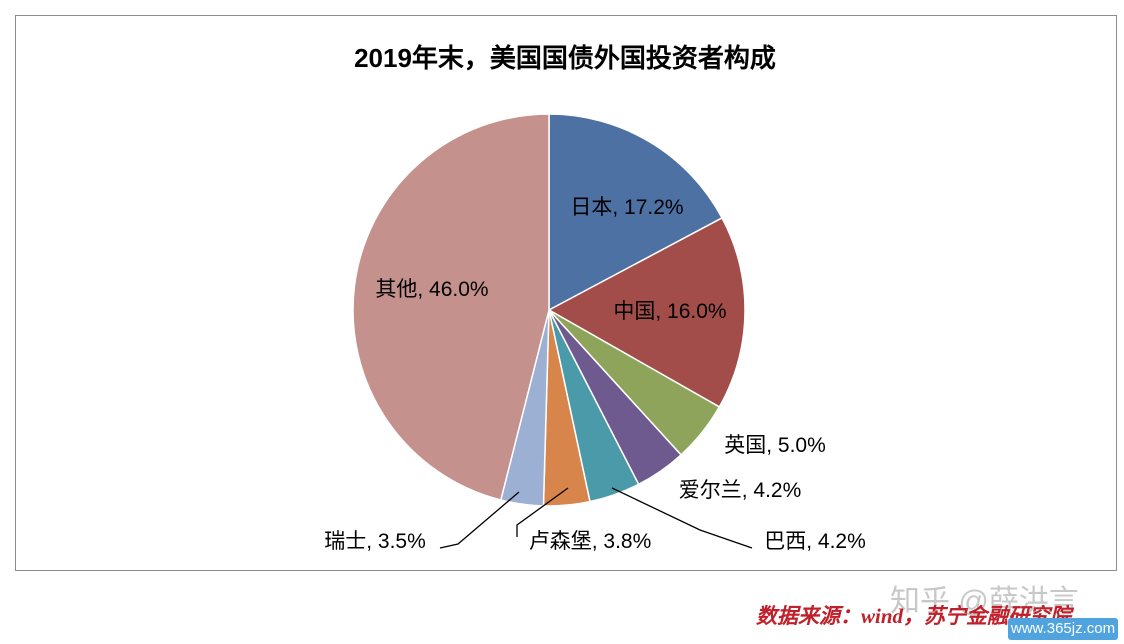 The height and width of the screenshot is (644, 1124). Describe the element at coordinates (479, 520) in the screenshot. I see `leader-line-瑞士` at that location.